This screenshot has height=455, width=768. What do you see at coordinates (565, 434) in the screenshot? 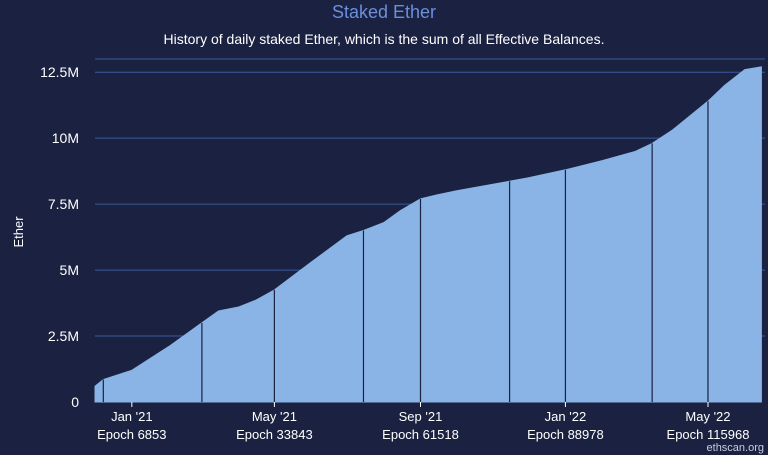
I see `x-tick-epoch-label: Epoch 88978` at bounding box center [565, 434].